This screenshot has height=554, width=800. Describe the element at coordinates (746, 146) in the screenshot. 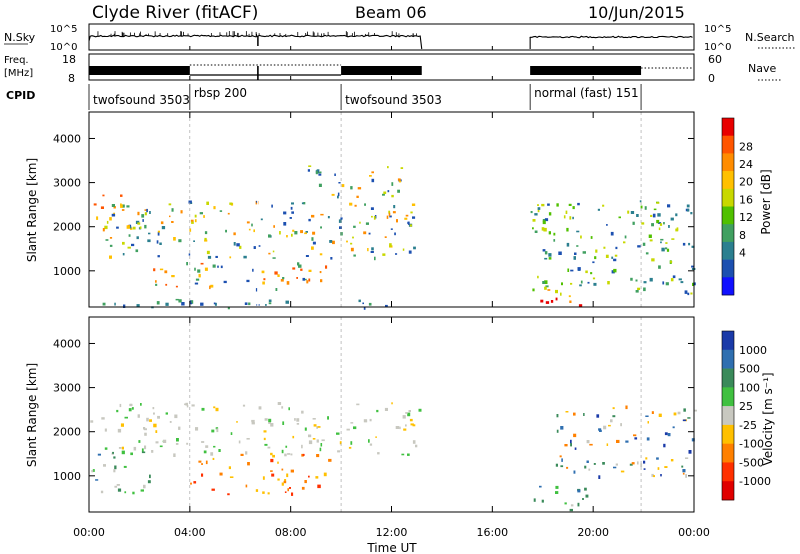

I see `colorbar-tick-label: 28` at that location.